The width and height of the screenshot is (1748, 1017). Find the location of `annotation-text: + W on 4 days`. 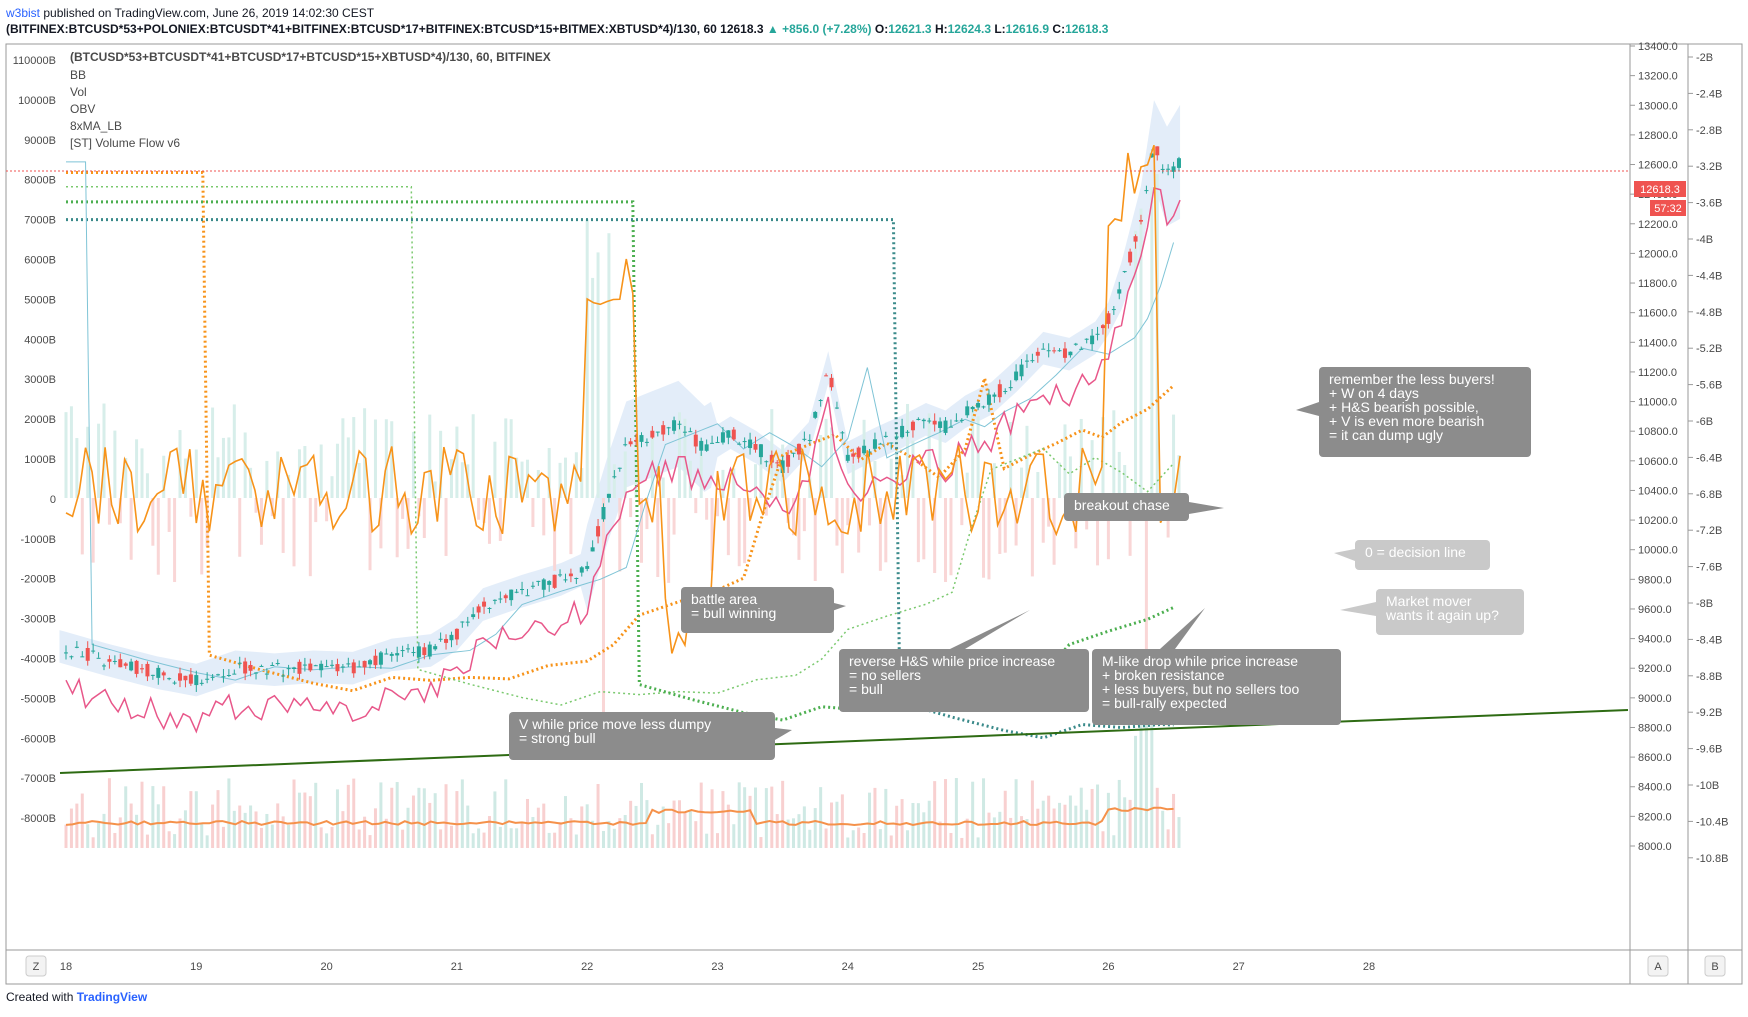

annotation-text: + W on 4 days is located at coordinates (1374, 393).